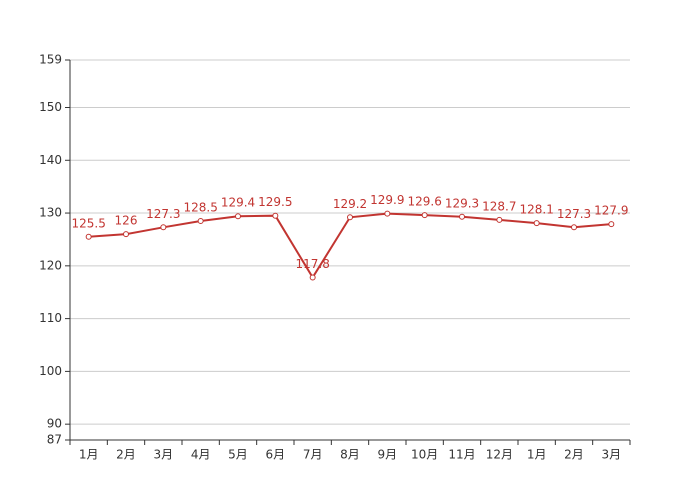 This screenshot has width=700, height=500. What do you see at coordinates (238, 203) in the screenshot?
I see `value-label: 129.4` at bounding box center [238, 203].